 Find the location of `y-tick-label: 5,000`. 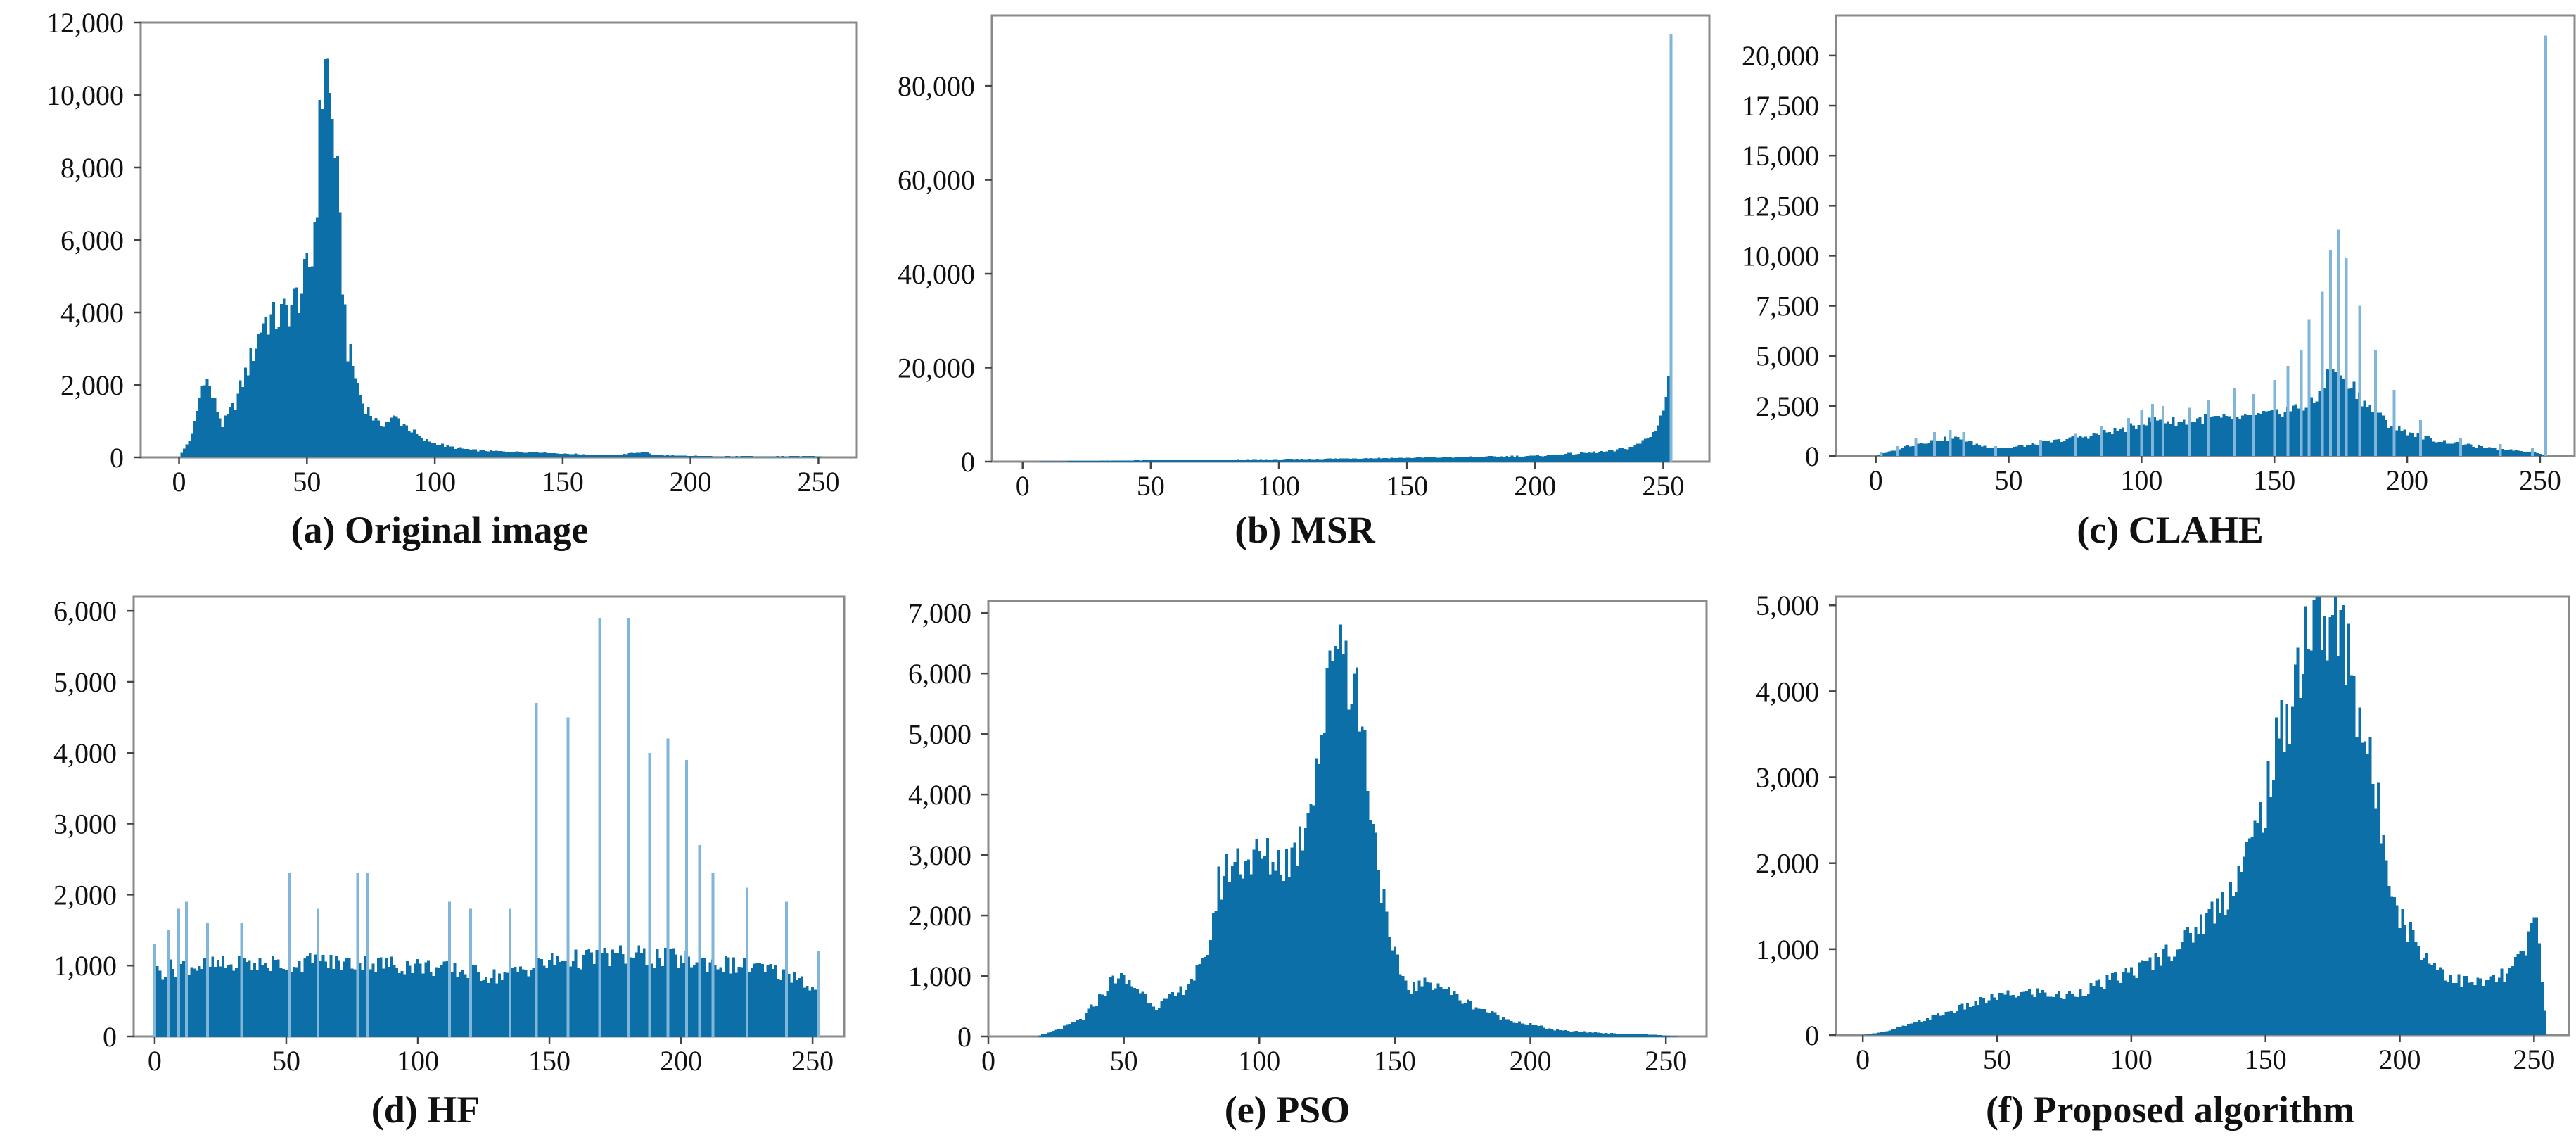

y-tick-label: 5,000 is located at coordinates (1787, 356).